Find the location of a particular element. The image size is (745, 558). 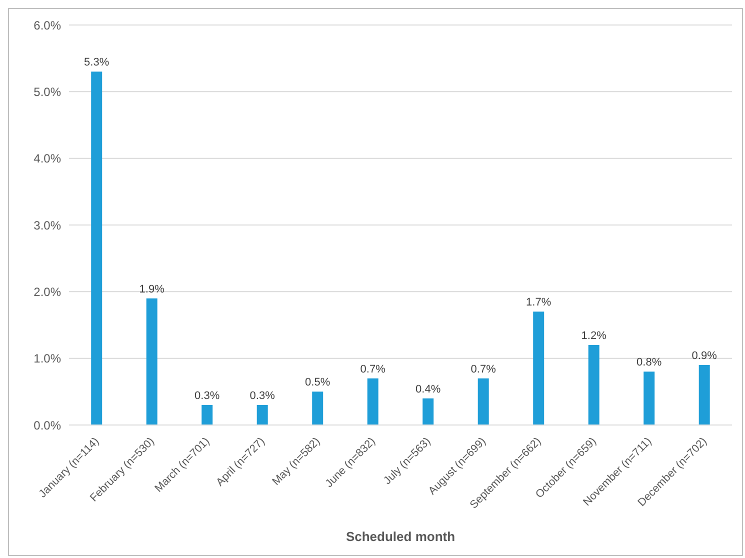

data-label: 5.3% is located at coordinates (97, 62).